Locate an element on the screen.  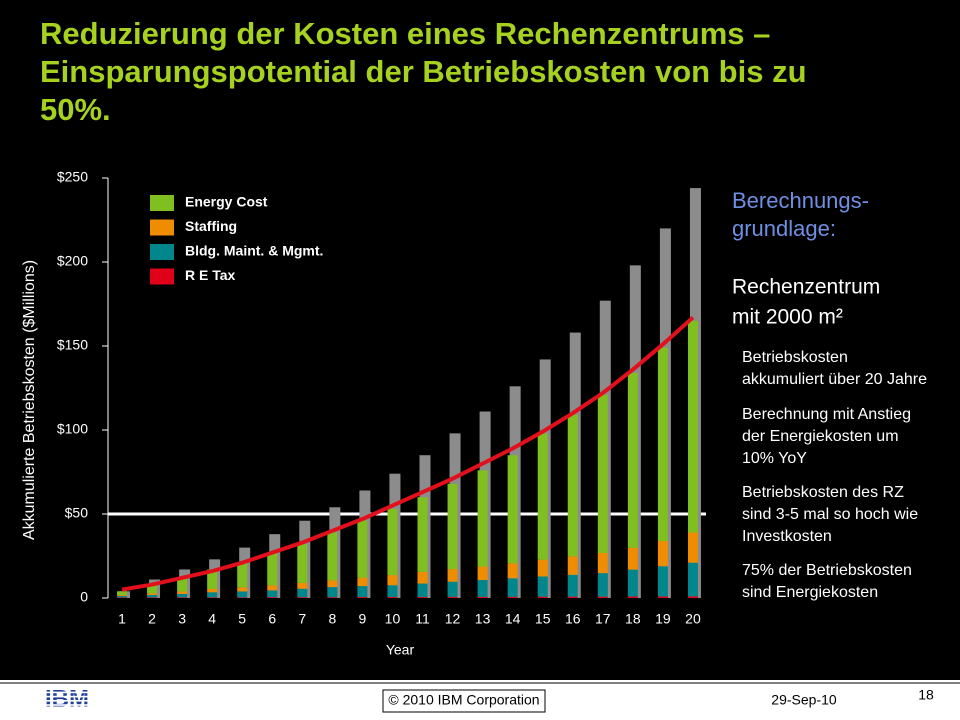
y-tick-label: $150 is located at coordinates (72, 345).